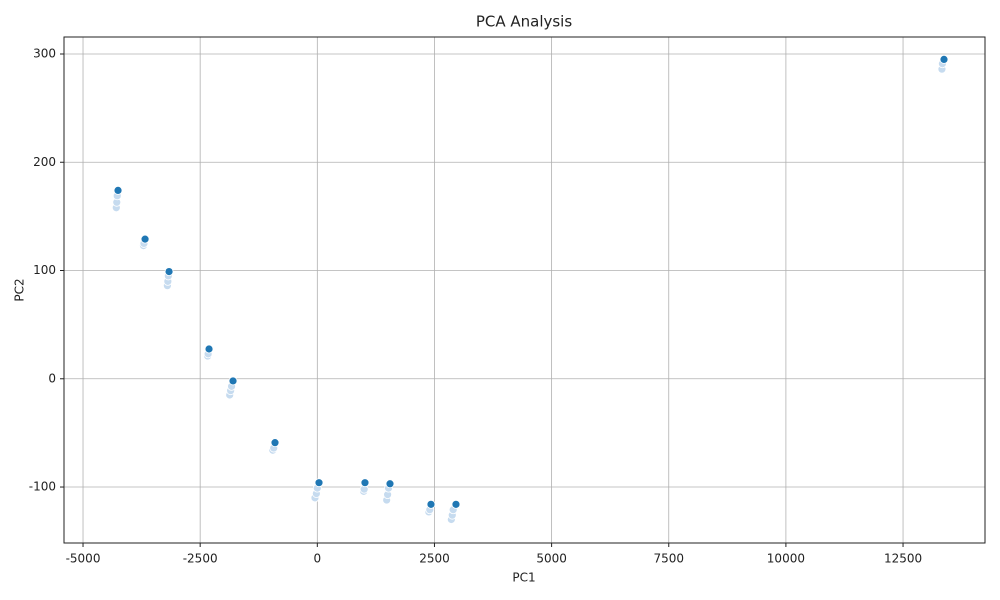 This screenshot has height=600, width=1000. Describe the element at coordinates (44, 53) in the screenshot. I see `y-tick-label: 300` at that location.